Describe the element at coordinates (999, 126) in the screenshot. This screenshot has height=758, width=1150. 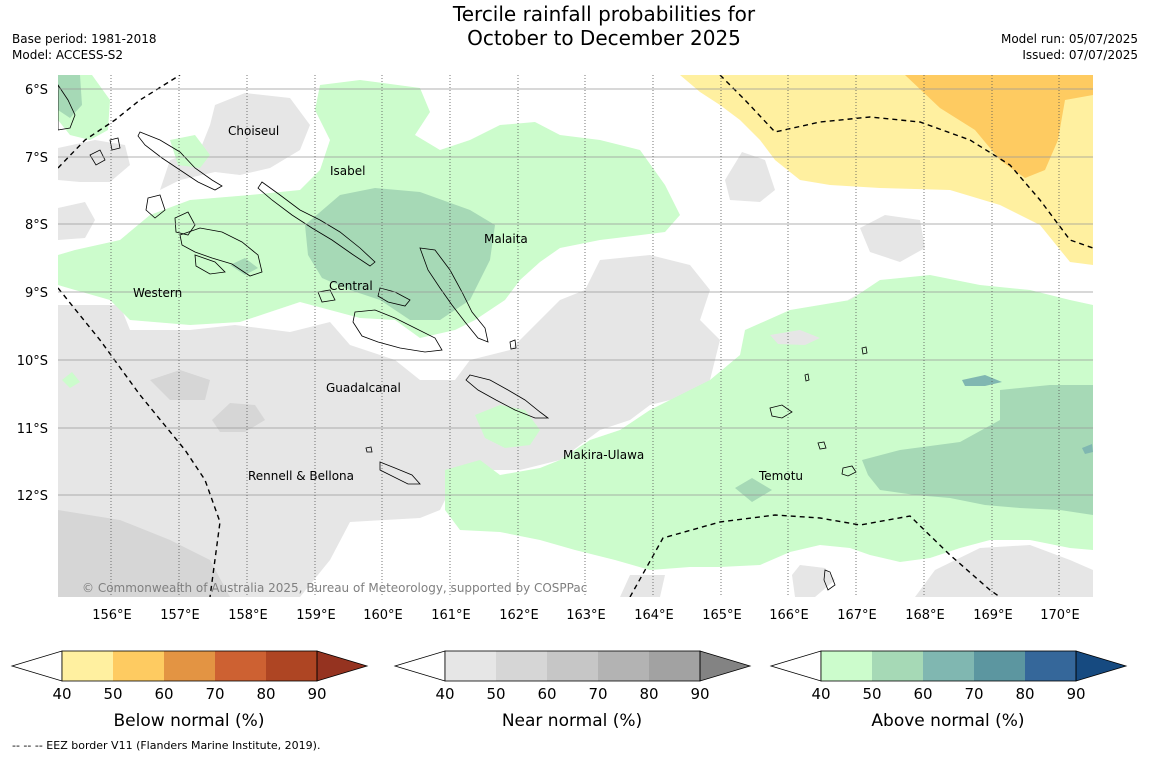
I see `below-normal-50-area` at that location.